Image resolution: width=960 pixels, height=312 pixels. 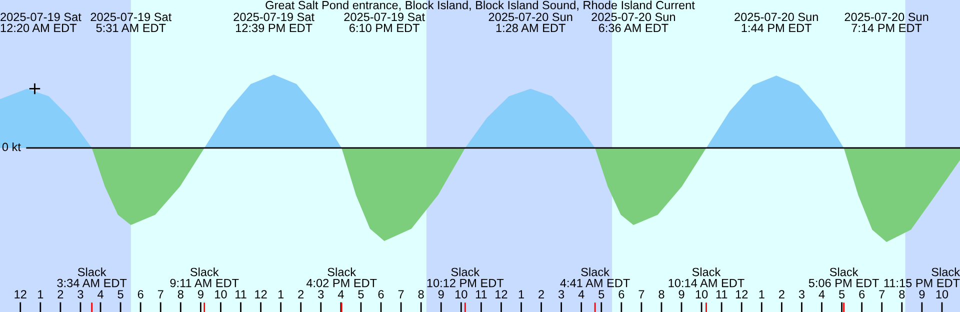 I want to click on text: Slack 11:15 PM EDT, so click(x=922, y=278).